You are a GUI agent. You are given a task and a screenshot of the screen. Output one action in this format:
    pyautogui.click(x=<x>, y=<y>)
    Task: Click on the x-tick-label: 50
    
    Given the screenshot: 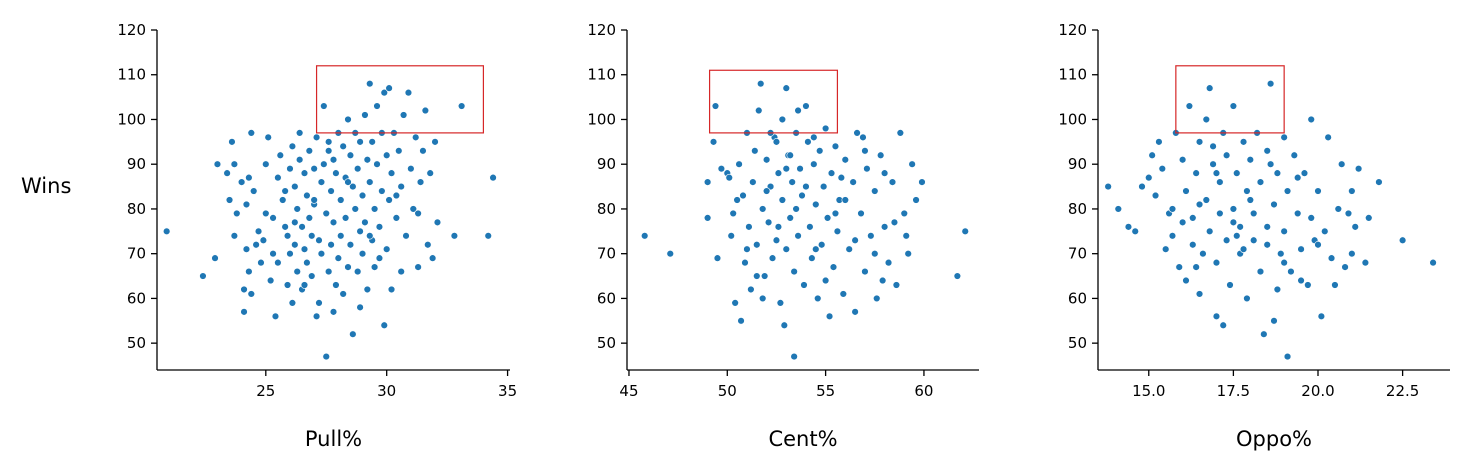 What is the action you would take?
    pyautogui.click(x=727, y=391)
    